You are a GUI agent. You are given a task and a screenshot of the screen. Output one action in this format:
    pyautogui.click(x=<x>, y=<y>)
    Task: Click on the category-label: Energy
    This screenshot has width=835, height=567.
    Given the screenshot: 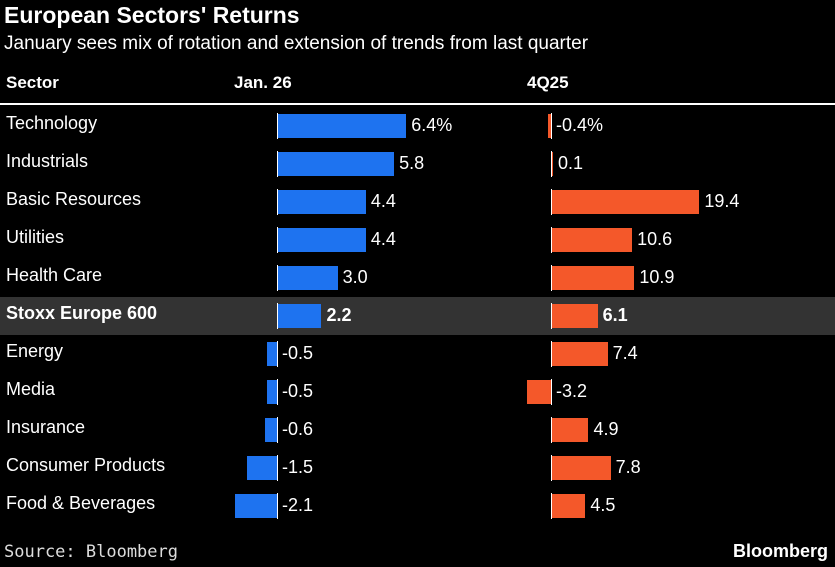 What is the action you would take?
    pyautogui.click(x=35, y=351)
    